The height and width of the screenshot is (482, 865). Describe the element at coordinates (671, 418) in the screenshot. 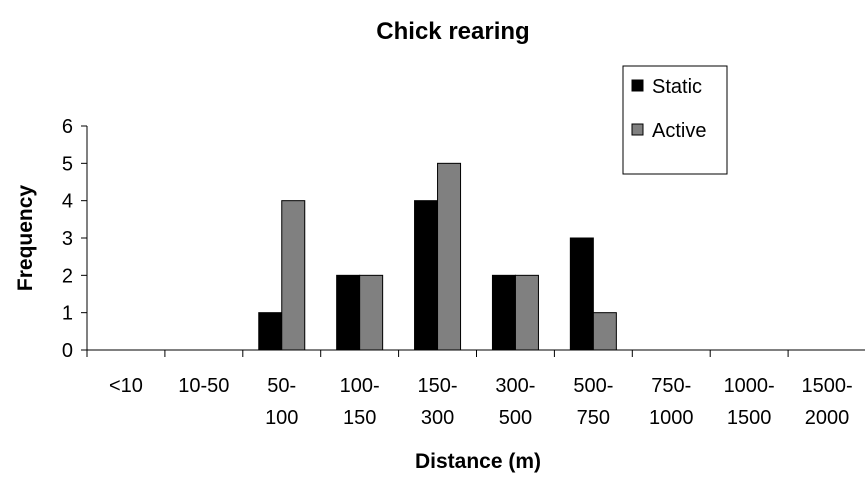

I see `x-tick-label: 1000` at that location.